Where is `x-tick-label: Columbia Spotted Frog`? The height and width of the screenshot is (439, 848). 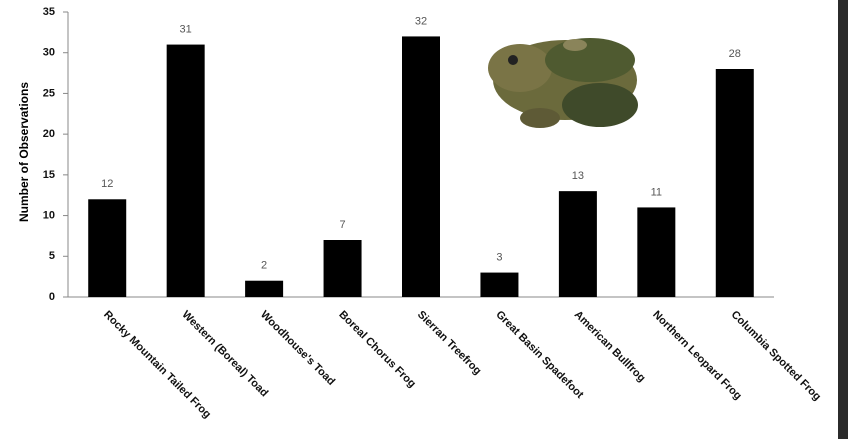 x-tick-label: Columbia Spotted Frog is located at coordinates (776, 356).